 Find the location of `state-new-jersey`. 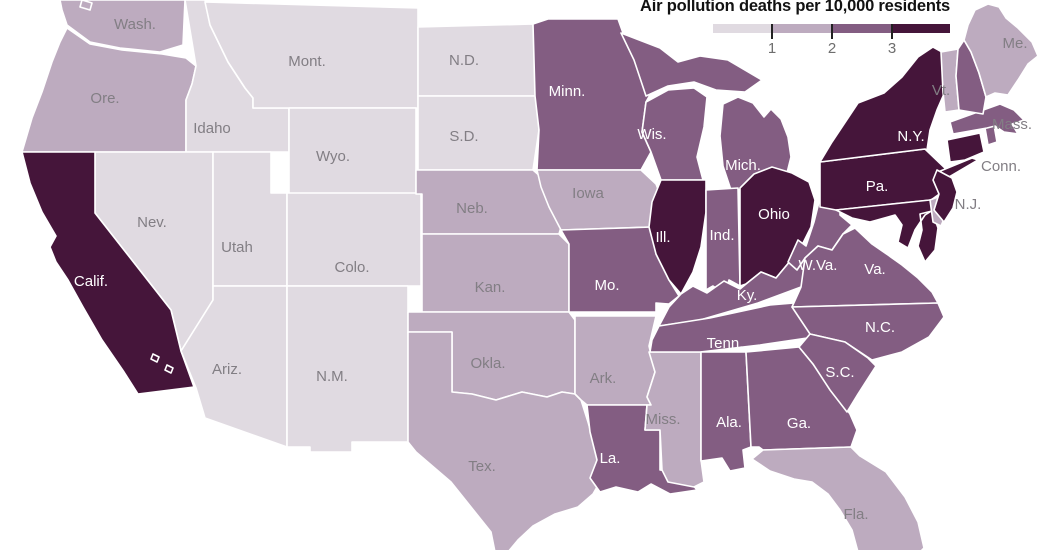

state-new-jersey is located at coordinates (945, 196).